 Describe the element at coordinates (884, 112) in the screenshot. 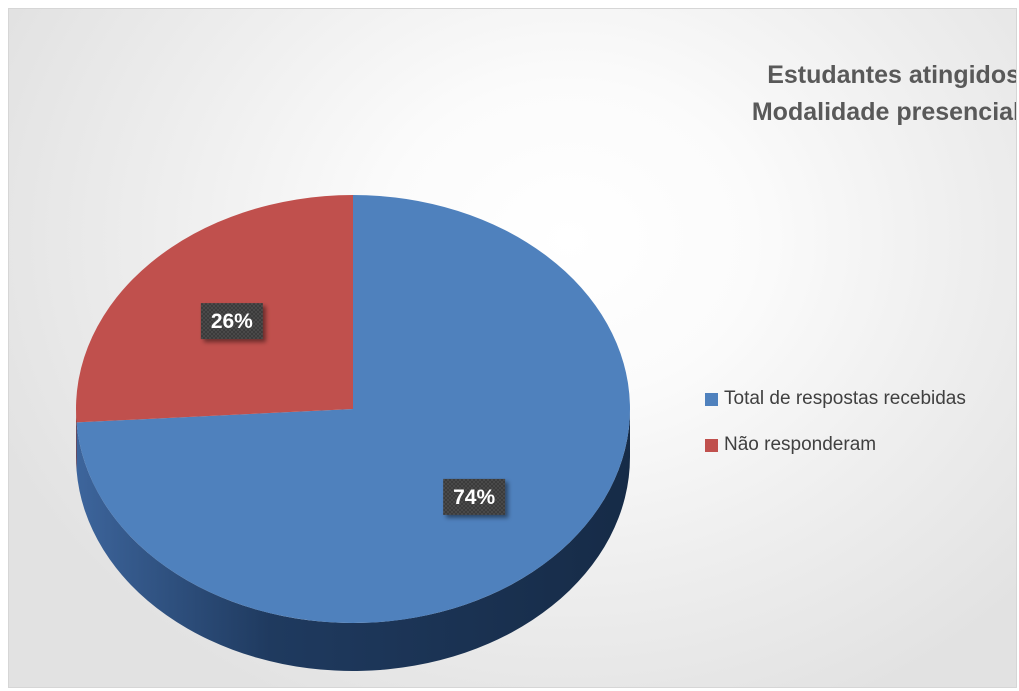

I see `chart-title-line-2: Modalidade presencial` at that location.